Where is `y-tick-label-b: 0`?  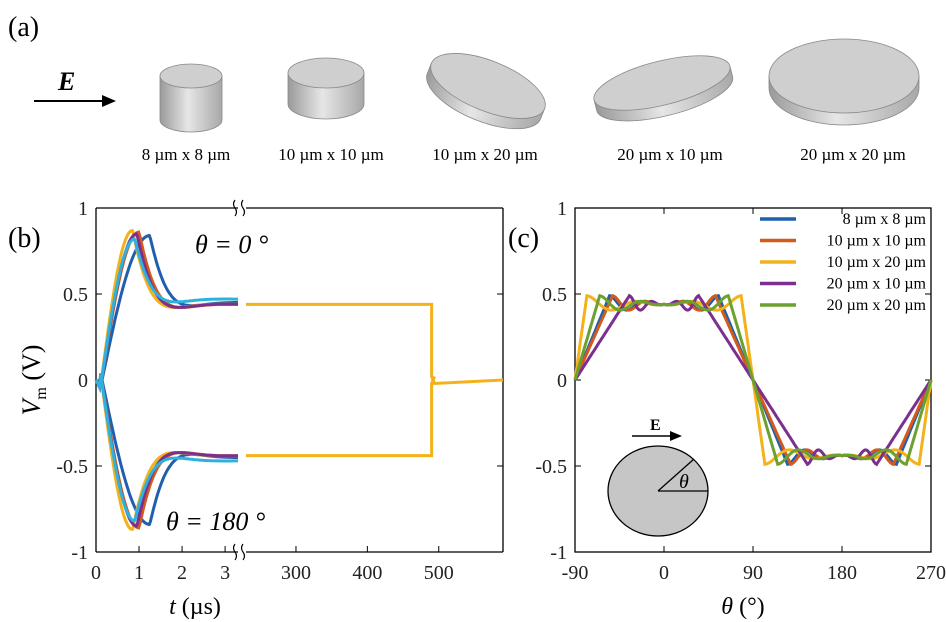
y-tick-label-b: 0 is located at coordinates (83, 381).